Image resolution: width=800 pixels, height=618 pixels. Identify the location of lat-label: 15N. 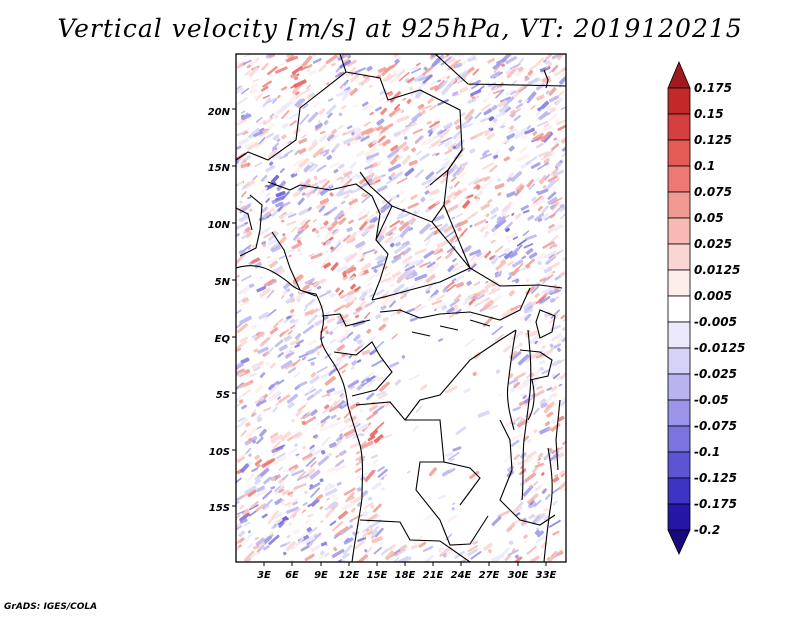
(219, 168).